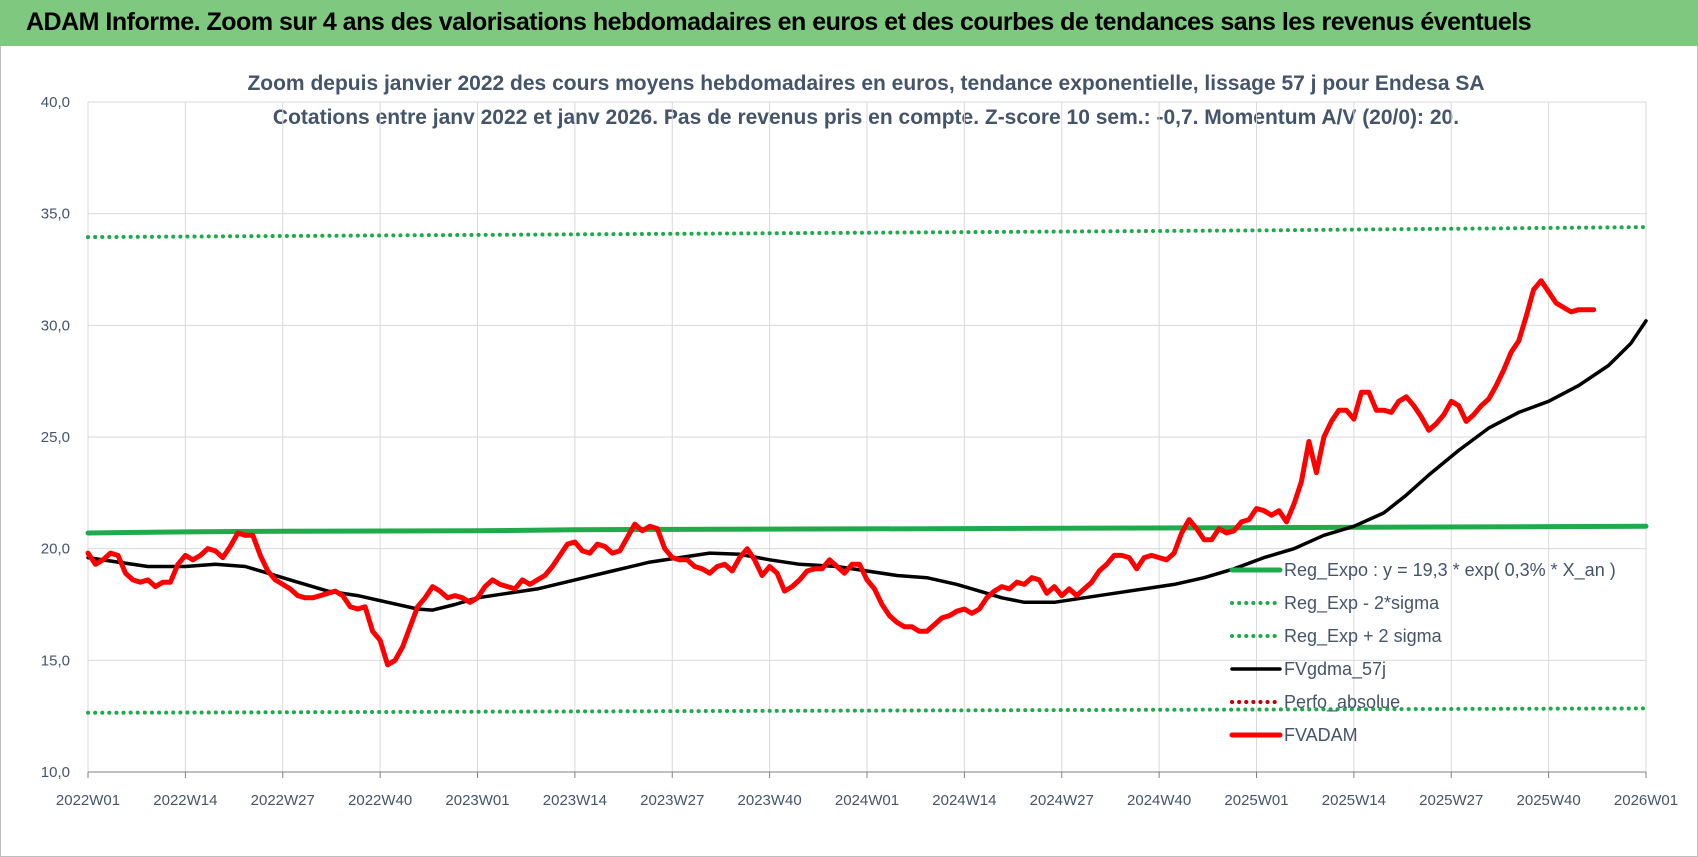  Describe the element at coordinates (1342, 702) in the screenshot. I see `legend-label: Perfo_absolue` at that location.